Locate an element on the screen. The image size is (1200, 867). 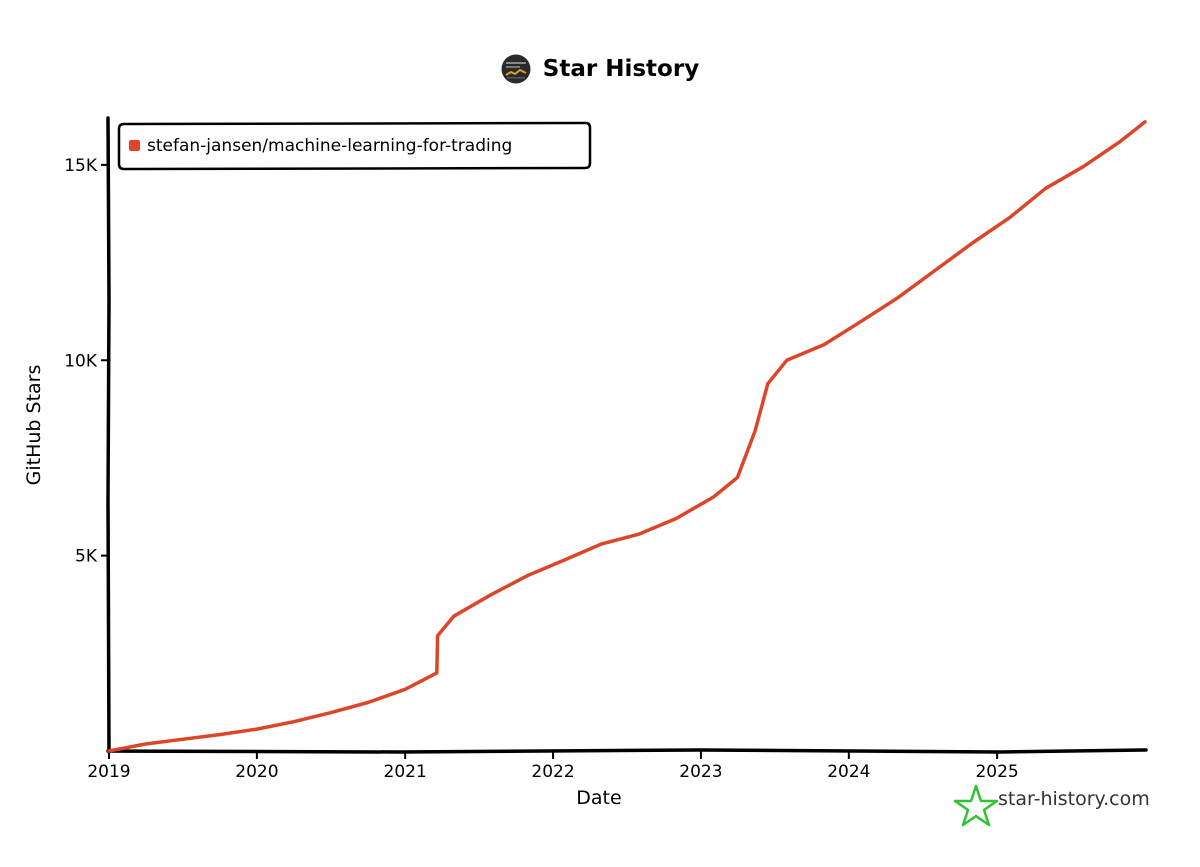
x-tick-label: 2020 is located at coordinates (256, 772).